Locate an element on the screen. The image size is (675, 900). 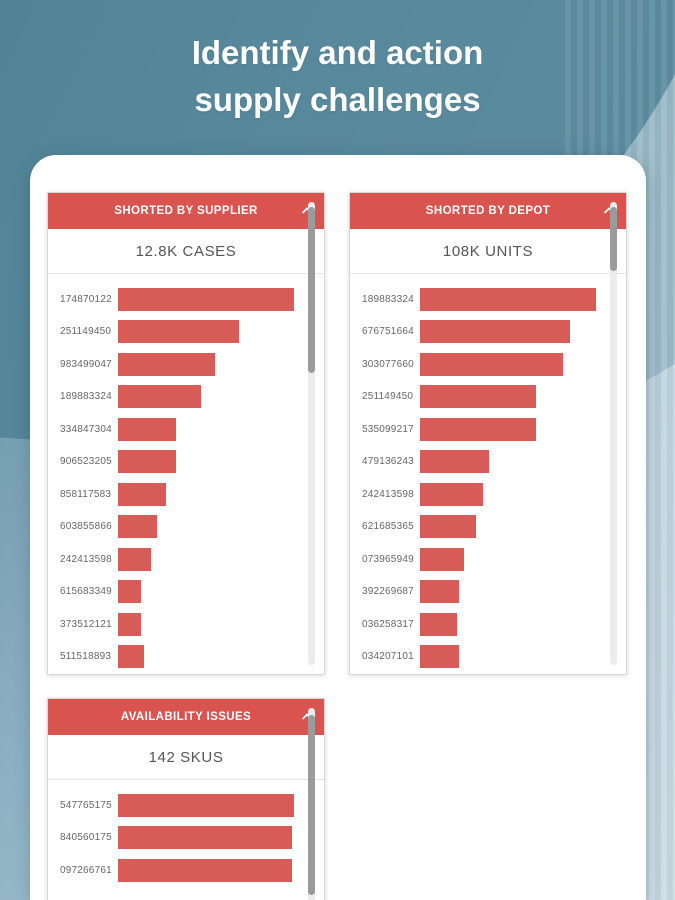
bar-label: 906523205 is located at coordinates (86, 462).